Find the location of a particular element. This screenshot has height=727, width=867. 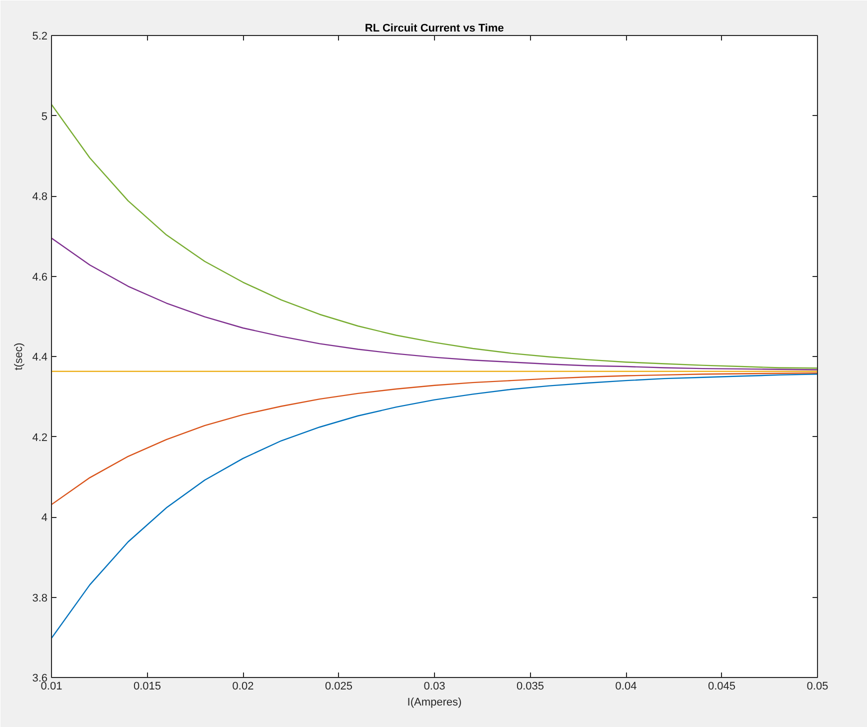

y-tick-label: 4.2 is located at coordinates (40, 438).